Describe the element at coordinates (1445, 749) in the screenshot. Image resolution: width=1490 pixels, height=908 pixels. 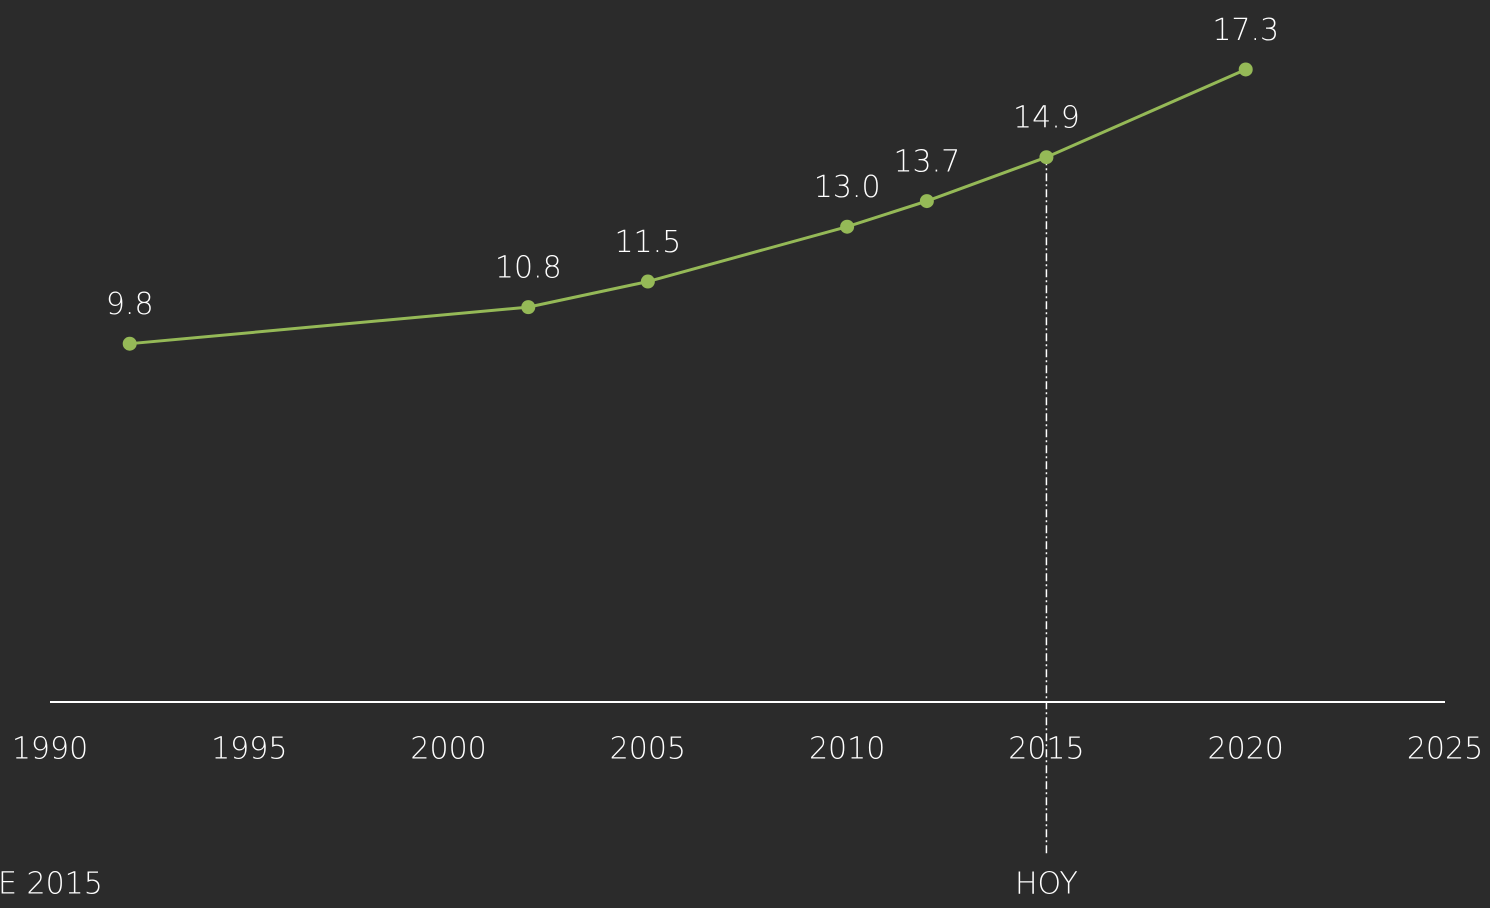
I see `x-tick-label: 2025` at that location.